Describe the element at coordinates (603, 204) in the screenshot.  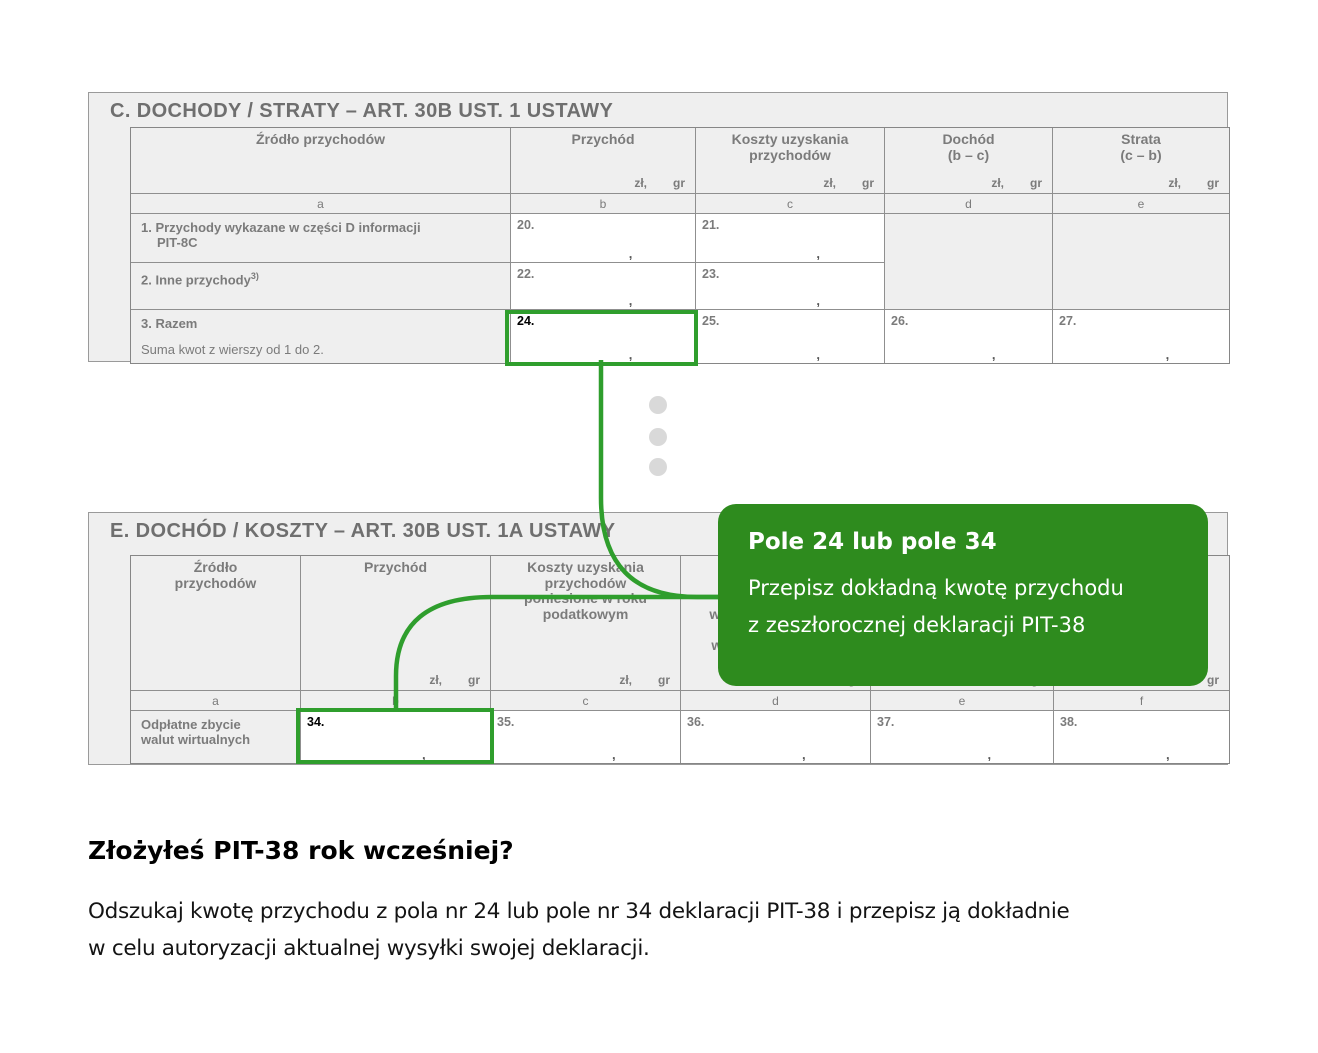
I see `col-letter-b: b` at that location.